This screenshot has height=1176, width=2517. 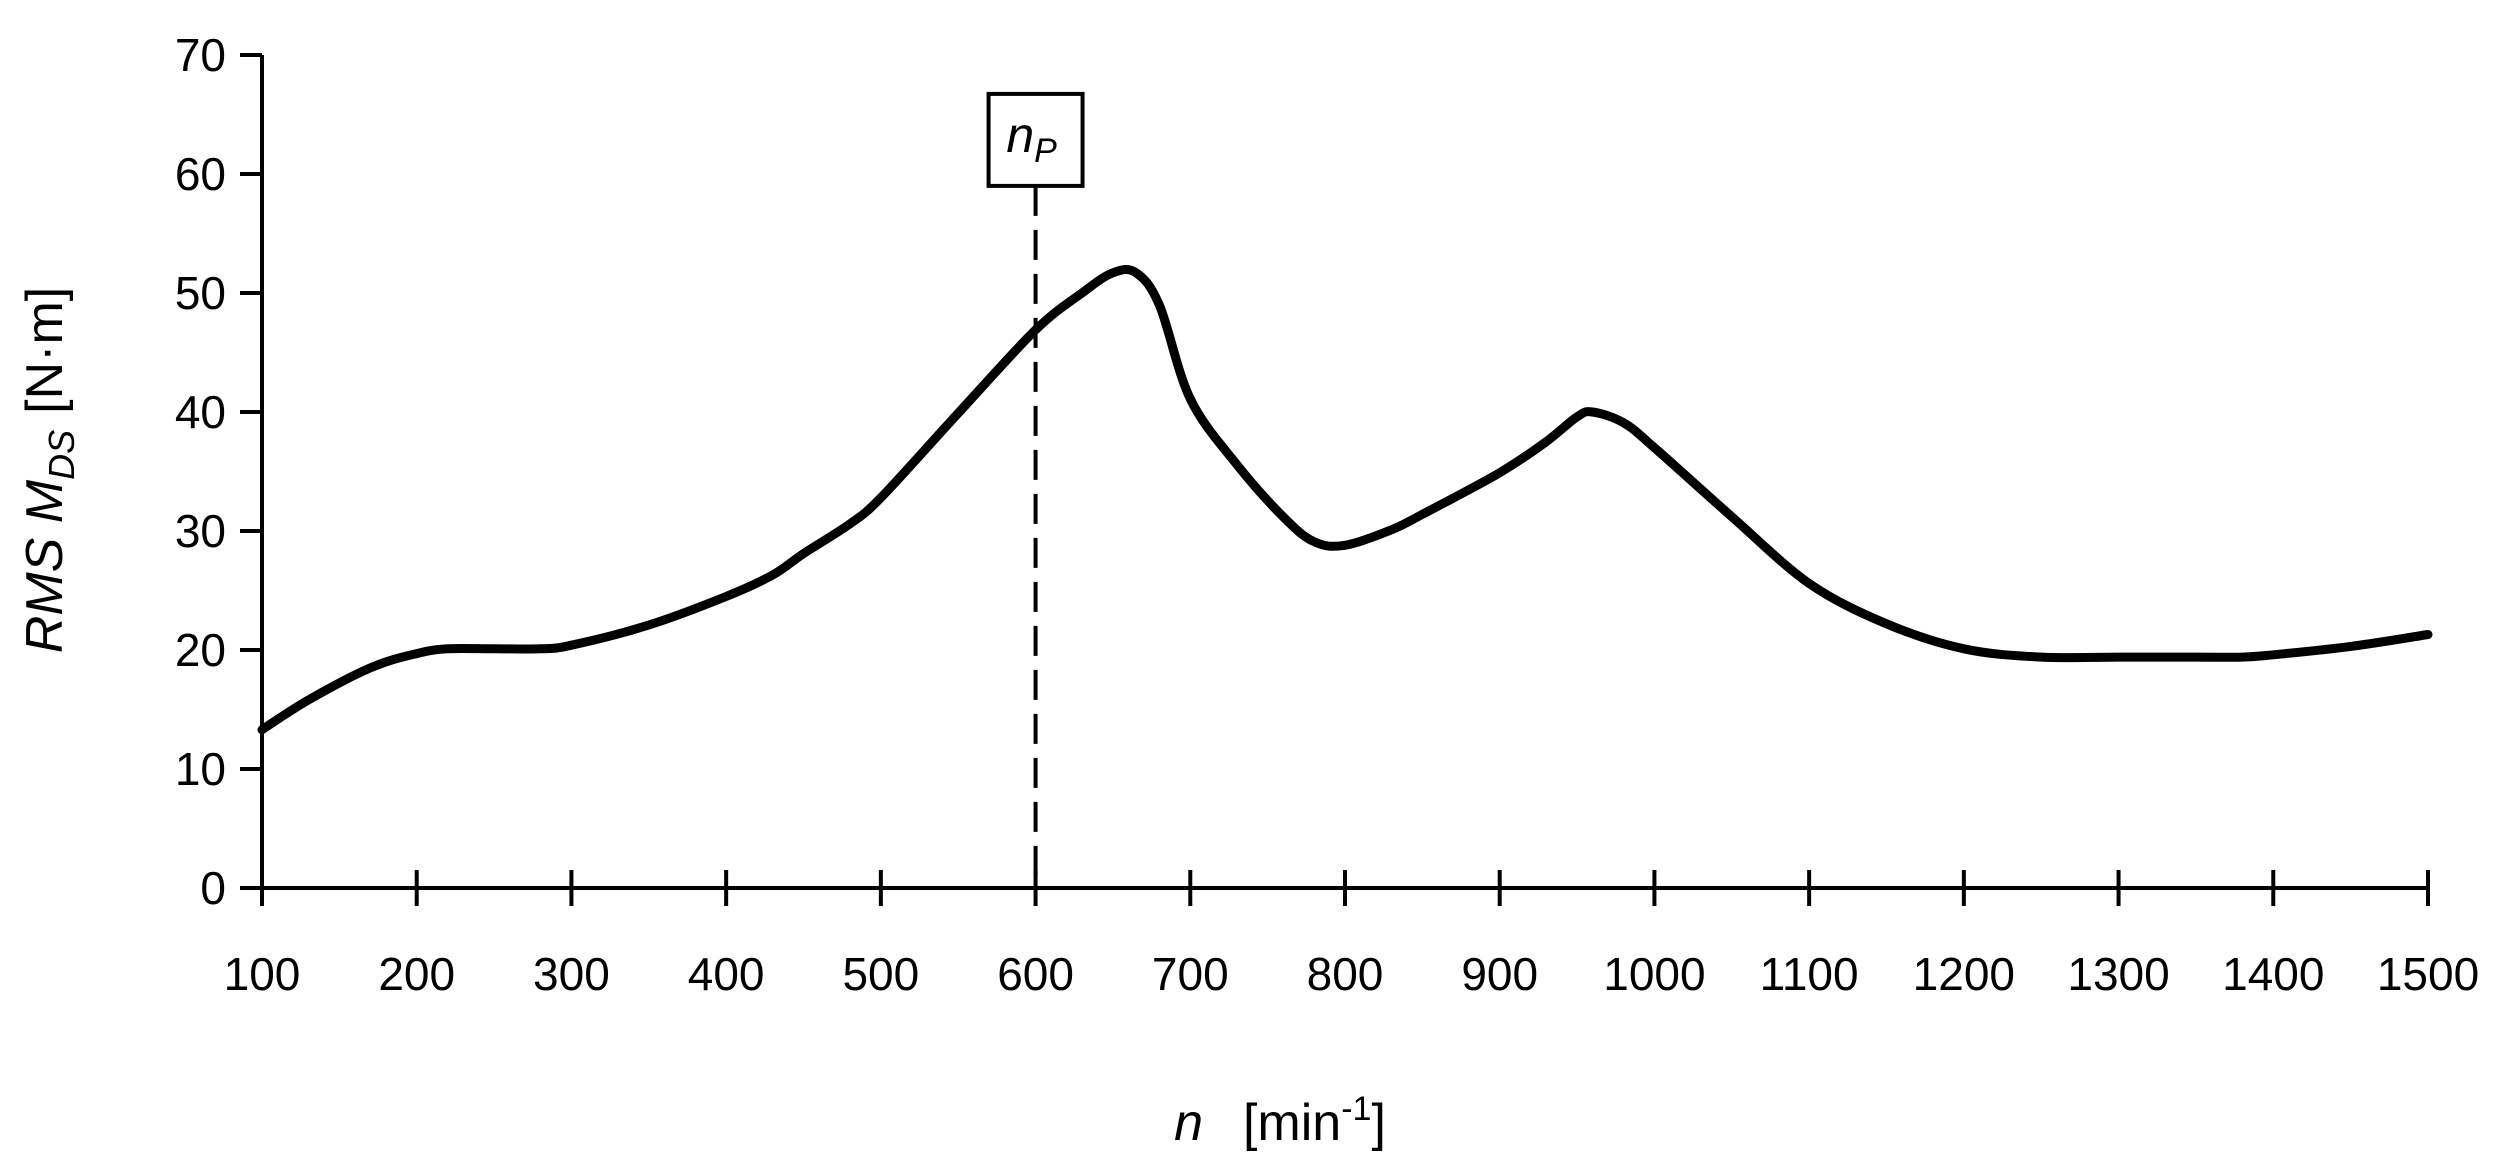 What do you see at coordinates (1499, 974) in the screenshot?
I see `x-tick-label-8: 900` at bounding box center [1499, 974].